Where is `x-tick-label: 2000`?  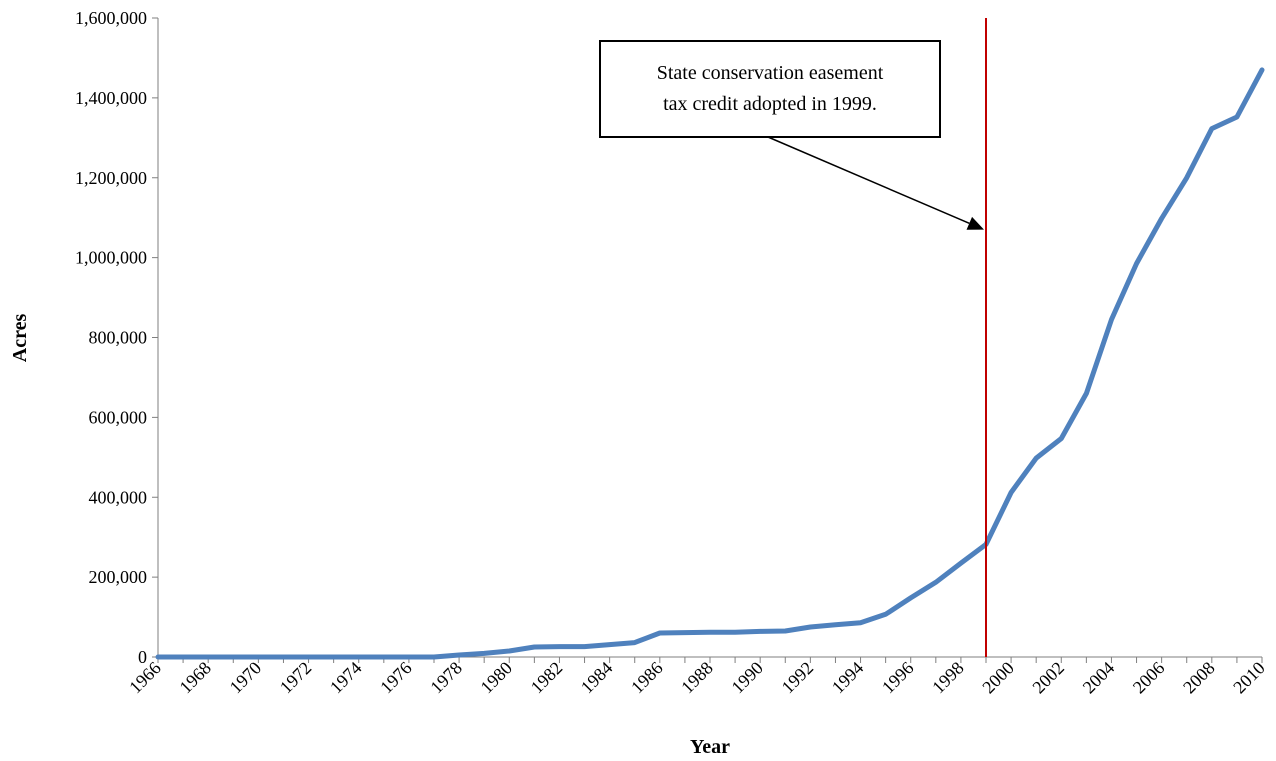 x-tick-label: 2000 is located at coordinates (998, 678).